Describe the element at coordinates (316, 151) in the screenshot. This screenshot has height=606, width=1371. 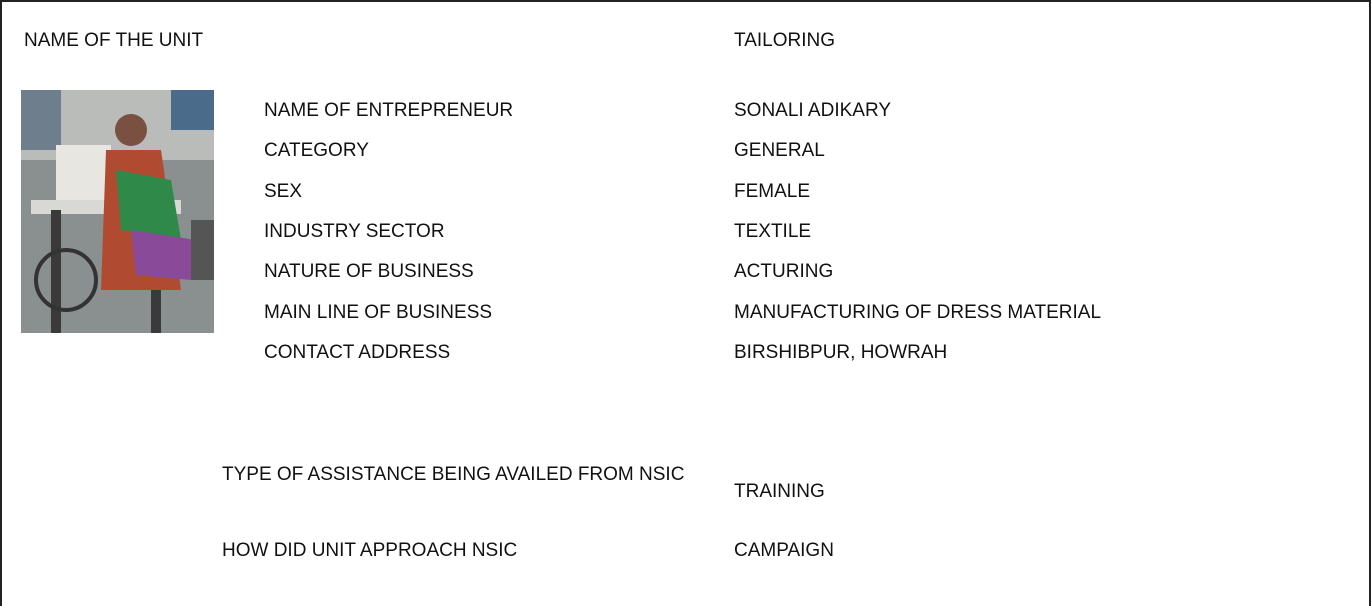
I see `detail-label: CATEGORY` at that location.